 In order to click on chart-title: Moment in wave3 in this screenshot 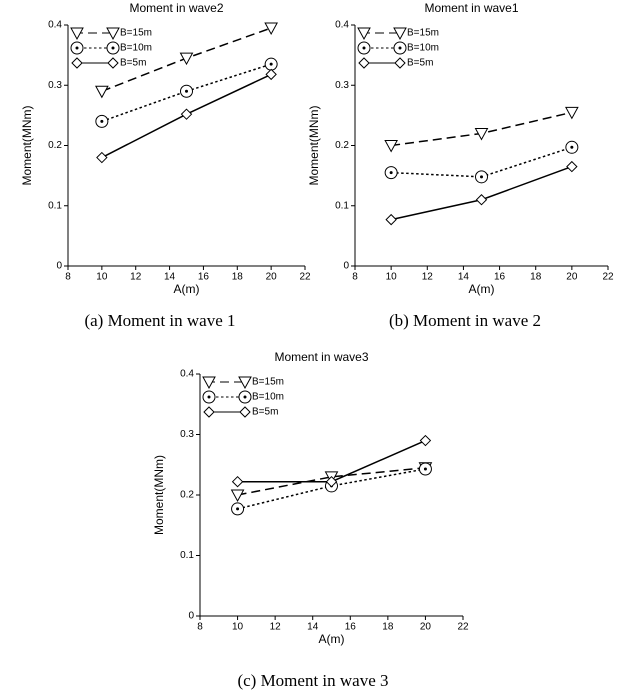, I will do `click(321, 357)`.